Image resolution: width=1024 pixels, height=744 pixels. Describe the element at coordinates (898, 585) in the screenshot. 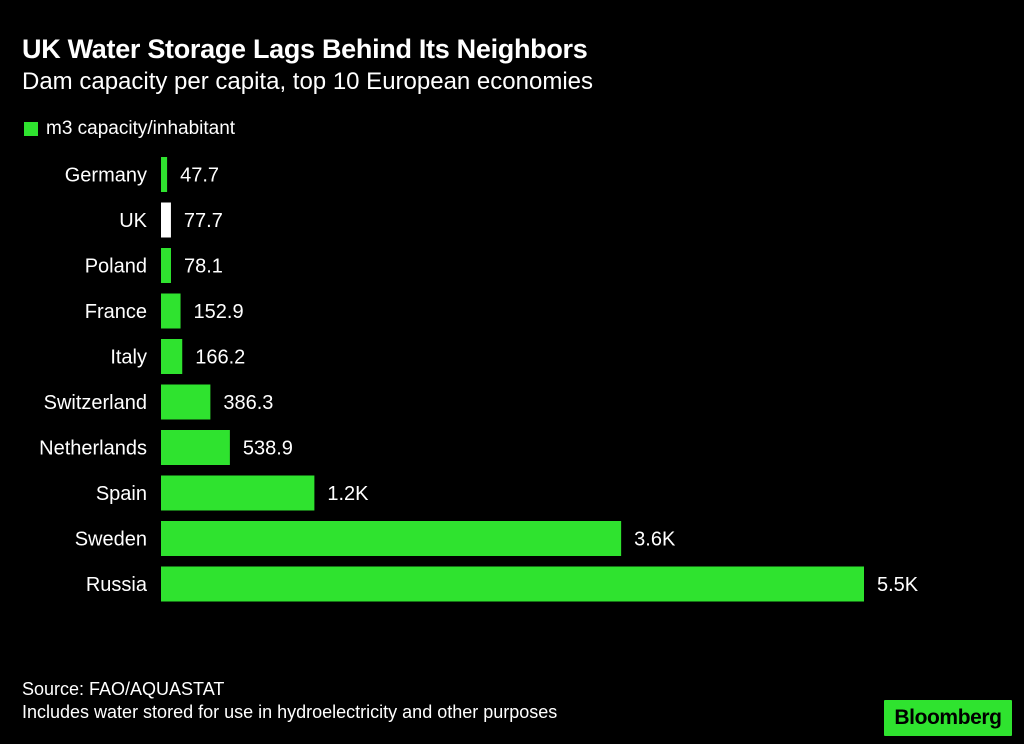

I see `value-label-russia: 5.5K` at that location.